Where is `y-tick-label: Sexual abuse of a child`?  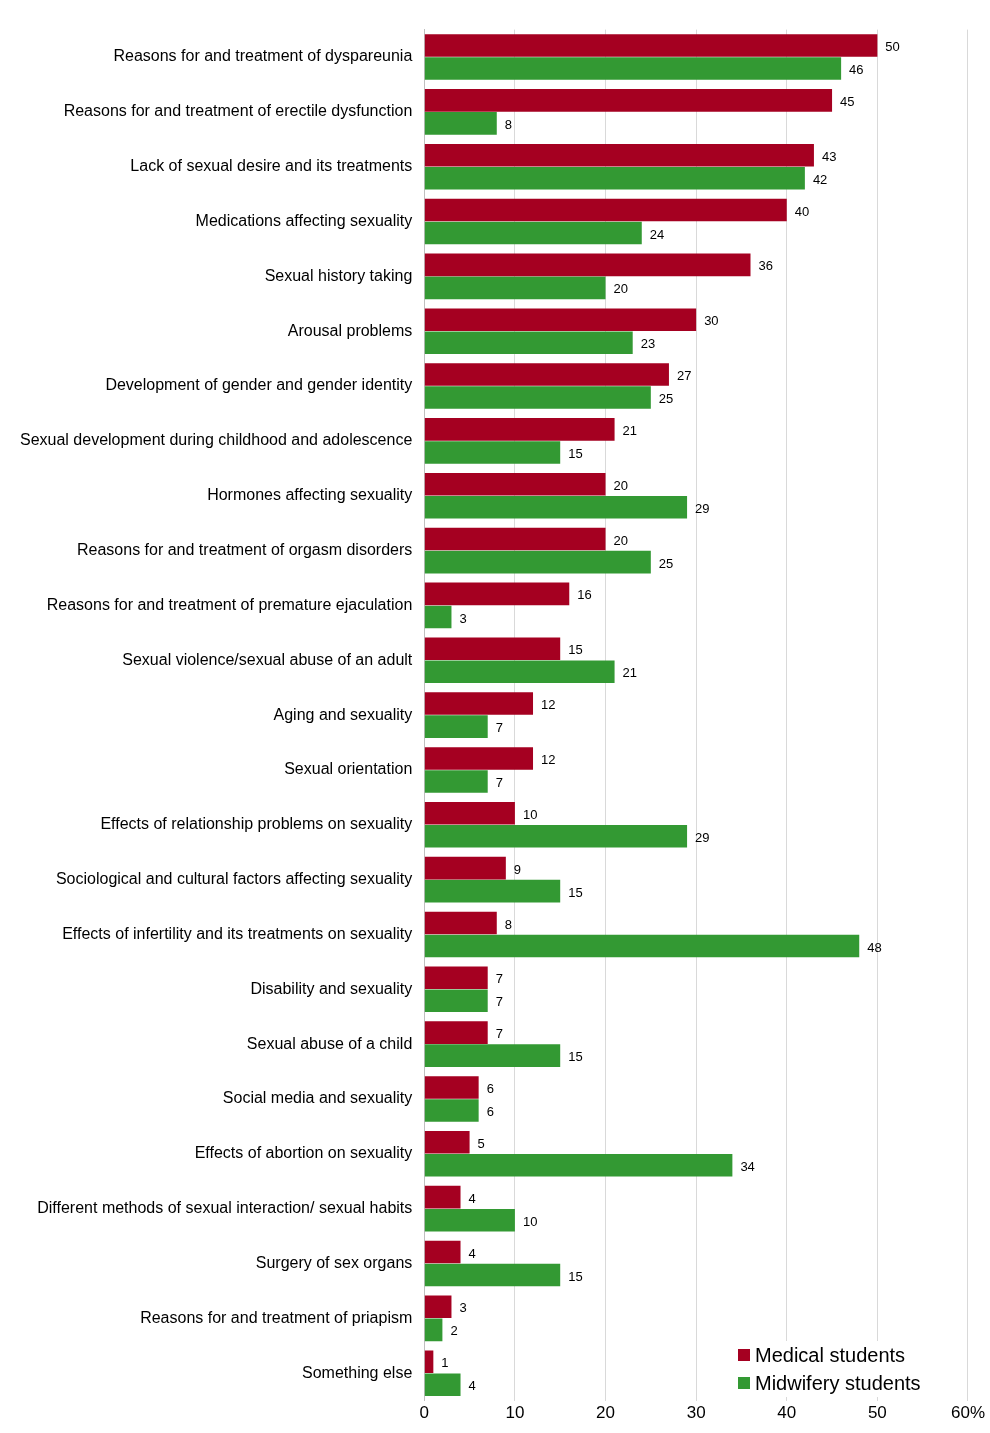
y-tick-label: Sexual abuse of a child is located at coordinates (329, 1043).